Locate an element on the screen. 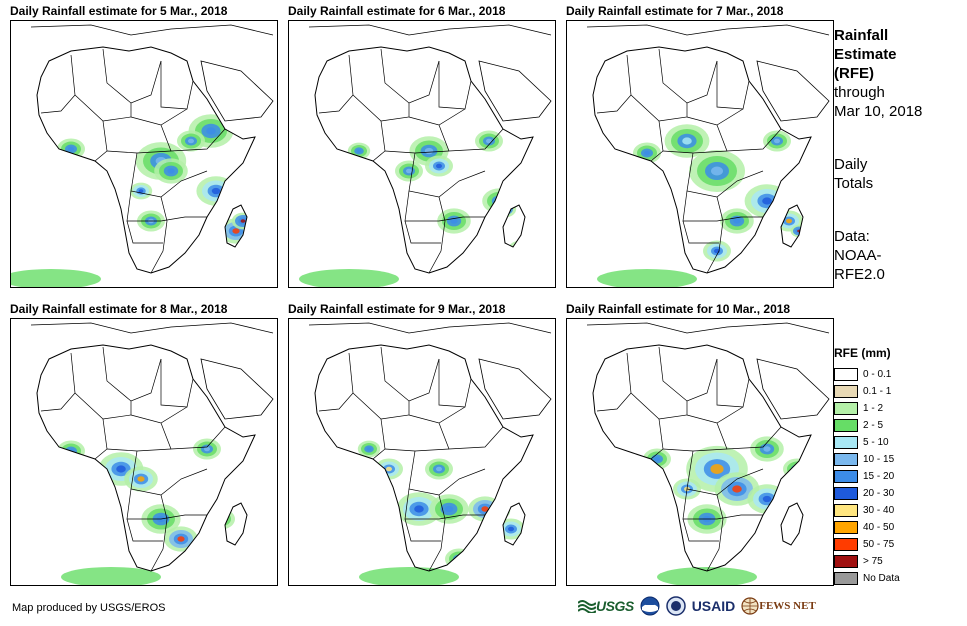  usaid-logo: USAID is located at coordinates (714, 606).